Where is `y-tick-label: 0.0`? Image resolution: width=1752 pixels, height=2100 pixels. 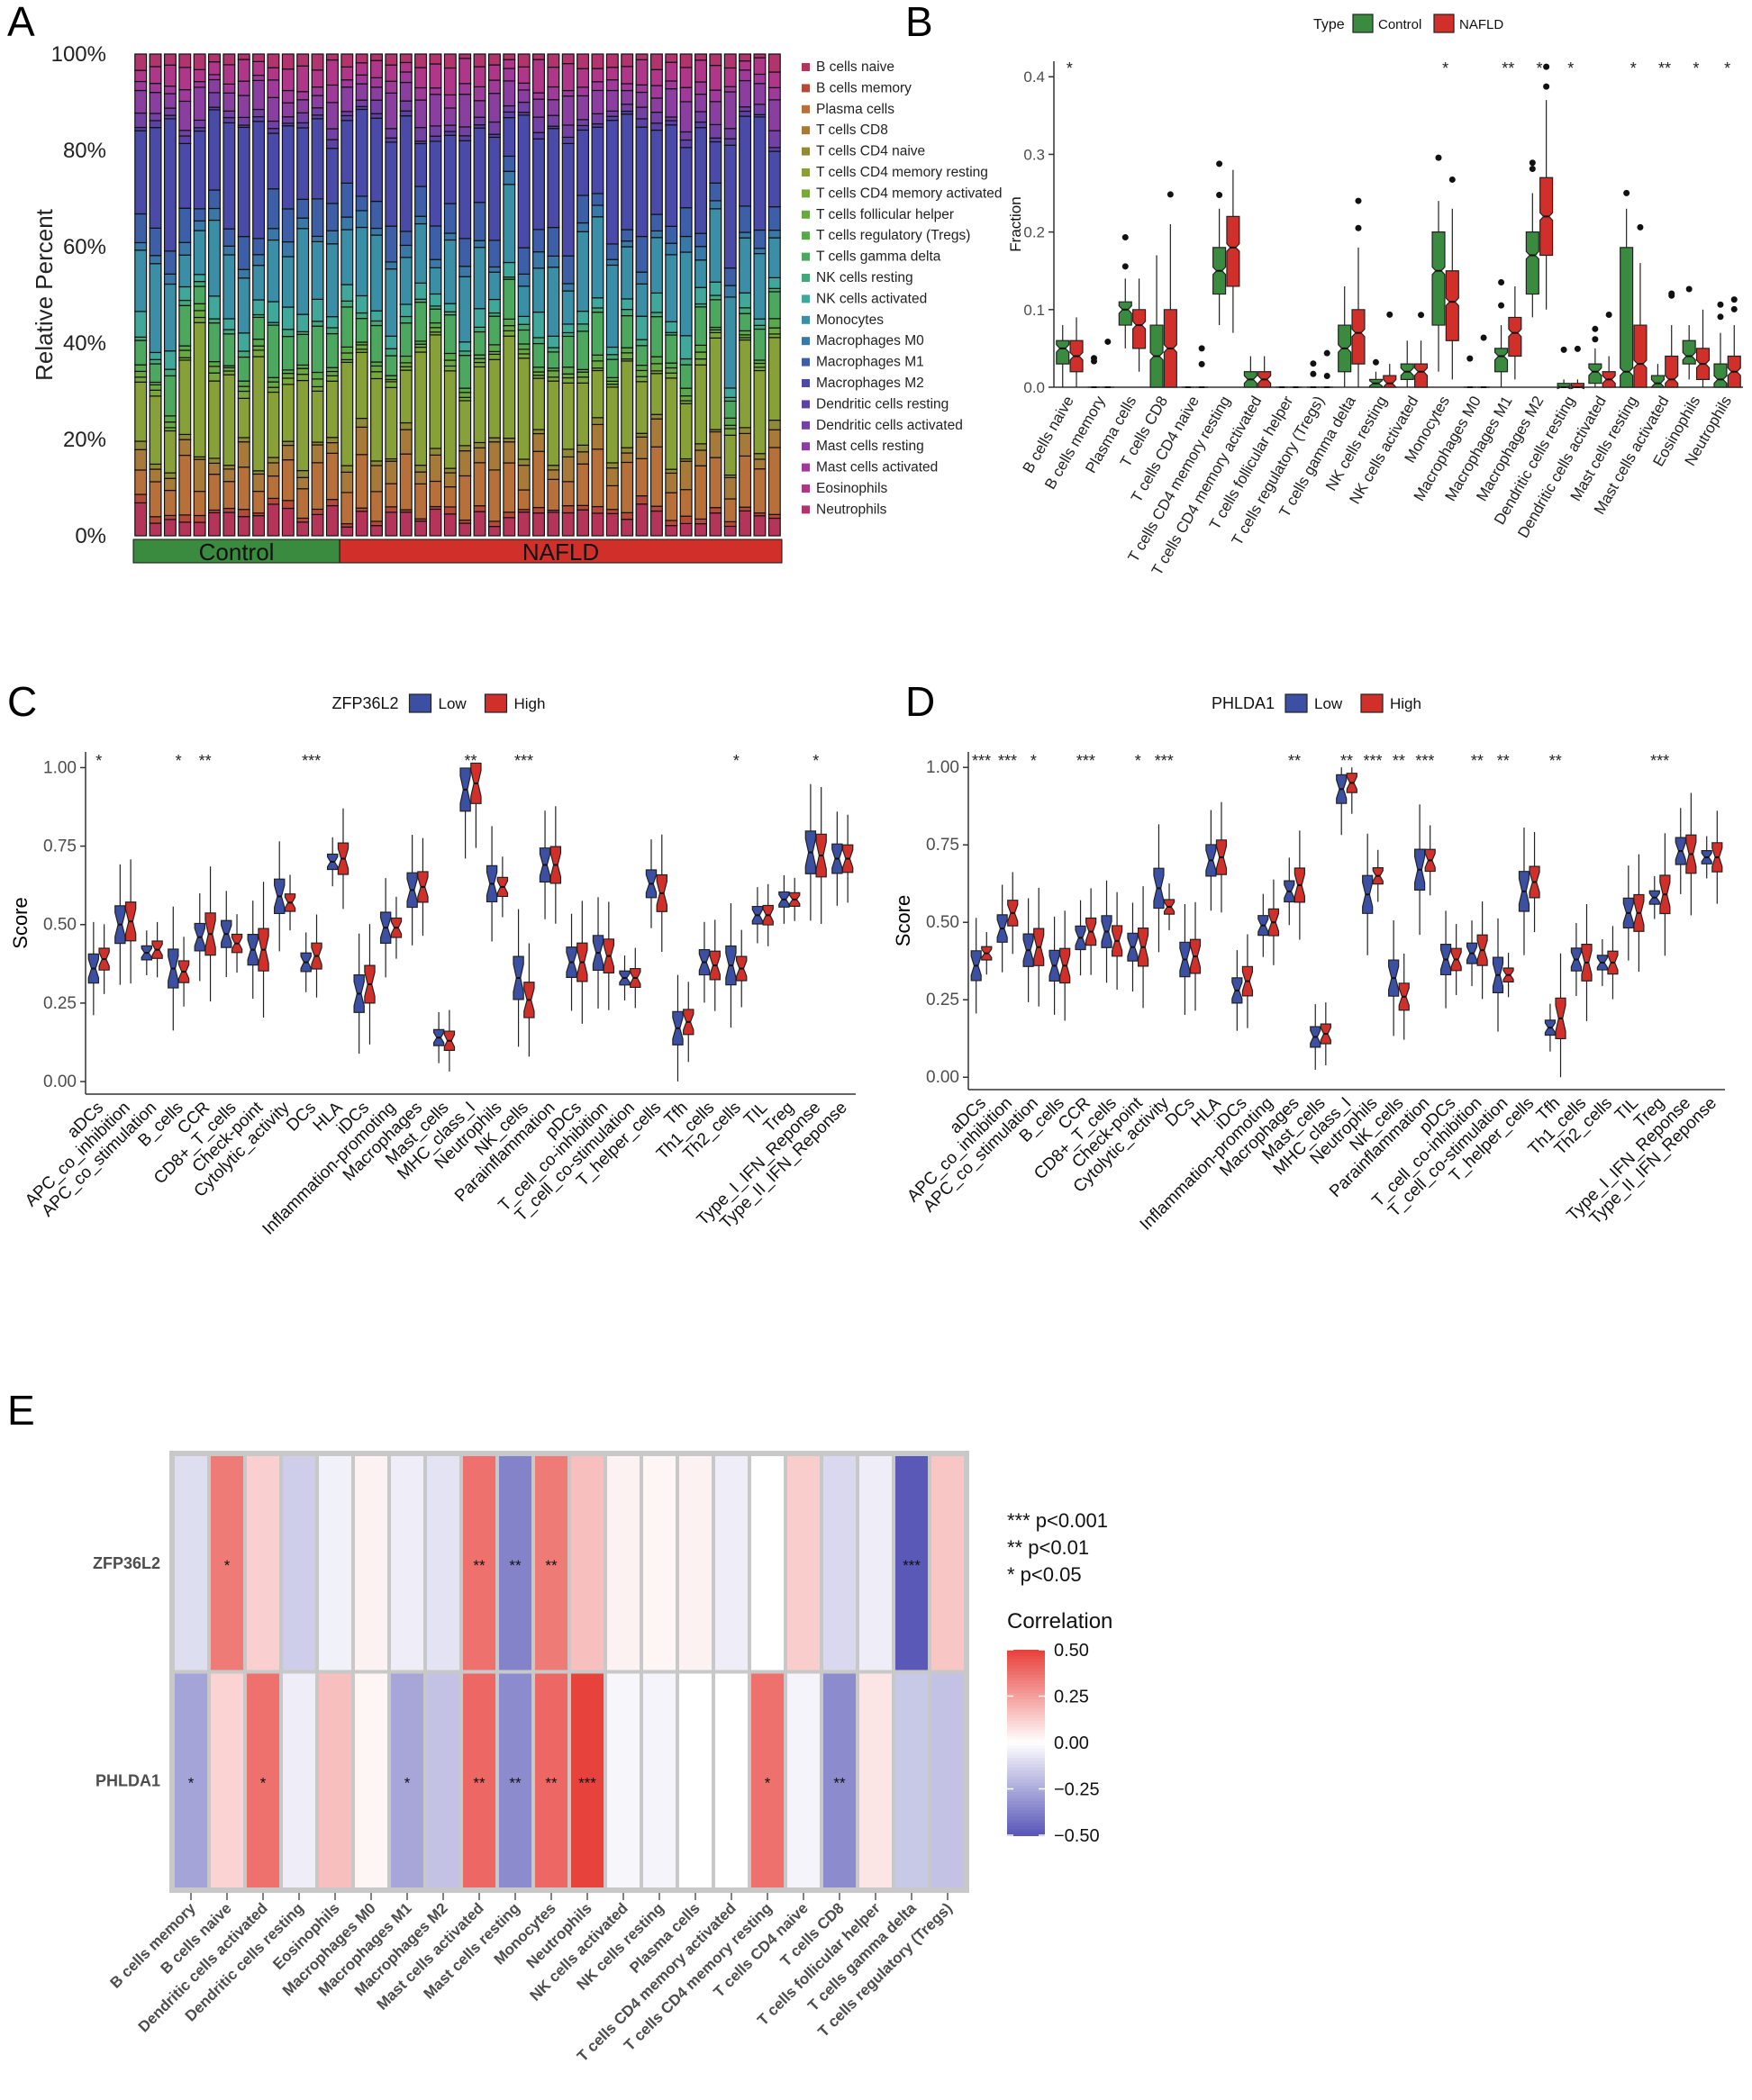 y-tick-label: 0.0 is located at coordinates (1034, 387).